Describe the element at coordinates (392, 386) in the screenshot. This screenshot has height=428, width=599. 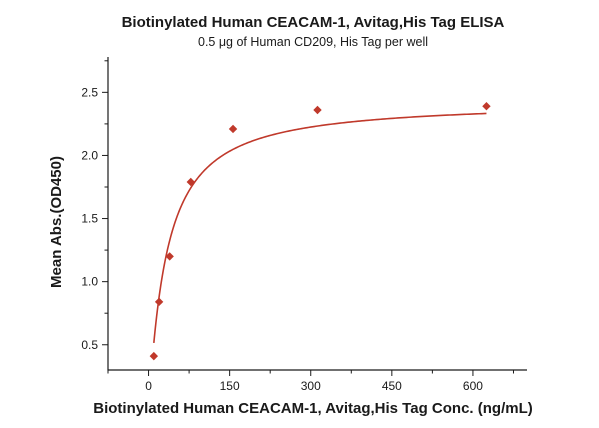
I see `x-tick-label: 450` at that location.